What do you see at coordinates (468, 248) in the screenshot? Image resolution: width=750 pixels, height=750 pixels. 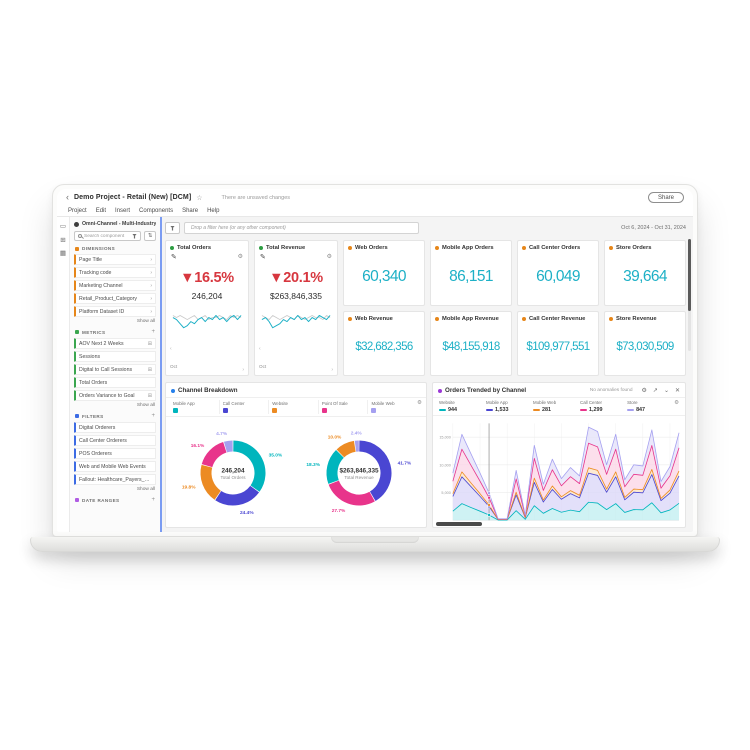 I see `kpi-title: Mobile App Orders` at bounding box center [468, 248].